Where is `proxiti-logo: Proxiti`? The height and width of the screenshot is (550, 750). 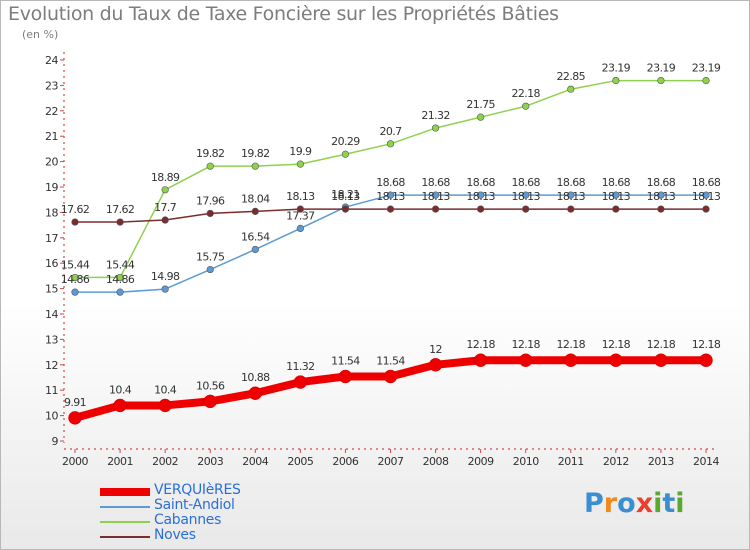 proxiti-logo: Proxiti is located at coordinates (634, 503).